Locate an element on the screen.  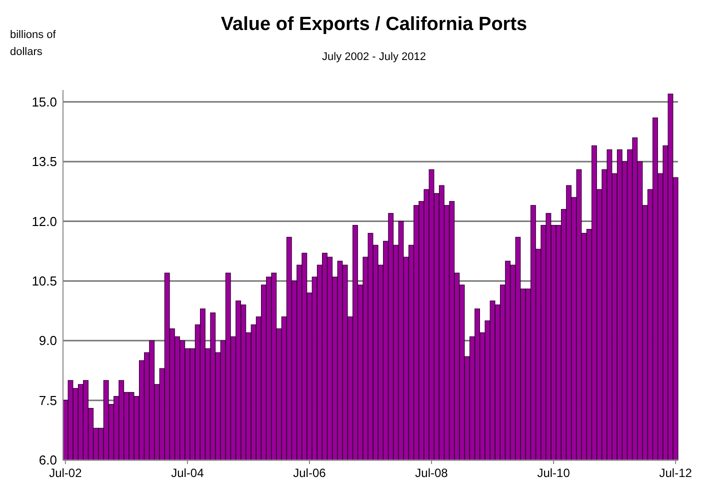
y-tick-label: 9.0 is located at coordinates (47, 340).